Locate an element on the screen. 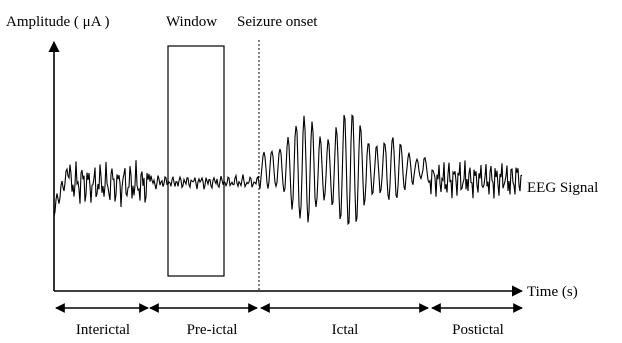  eeg-signal-label: EEG Signal is located at coordinates (562, 188).